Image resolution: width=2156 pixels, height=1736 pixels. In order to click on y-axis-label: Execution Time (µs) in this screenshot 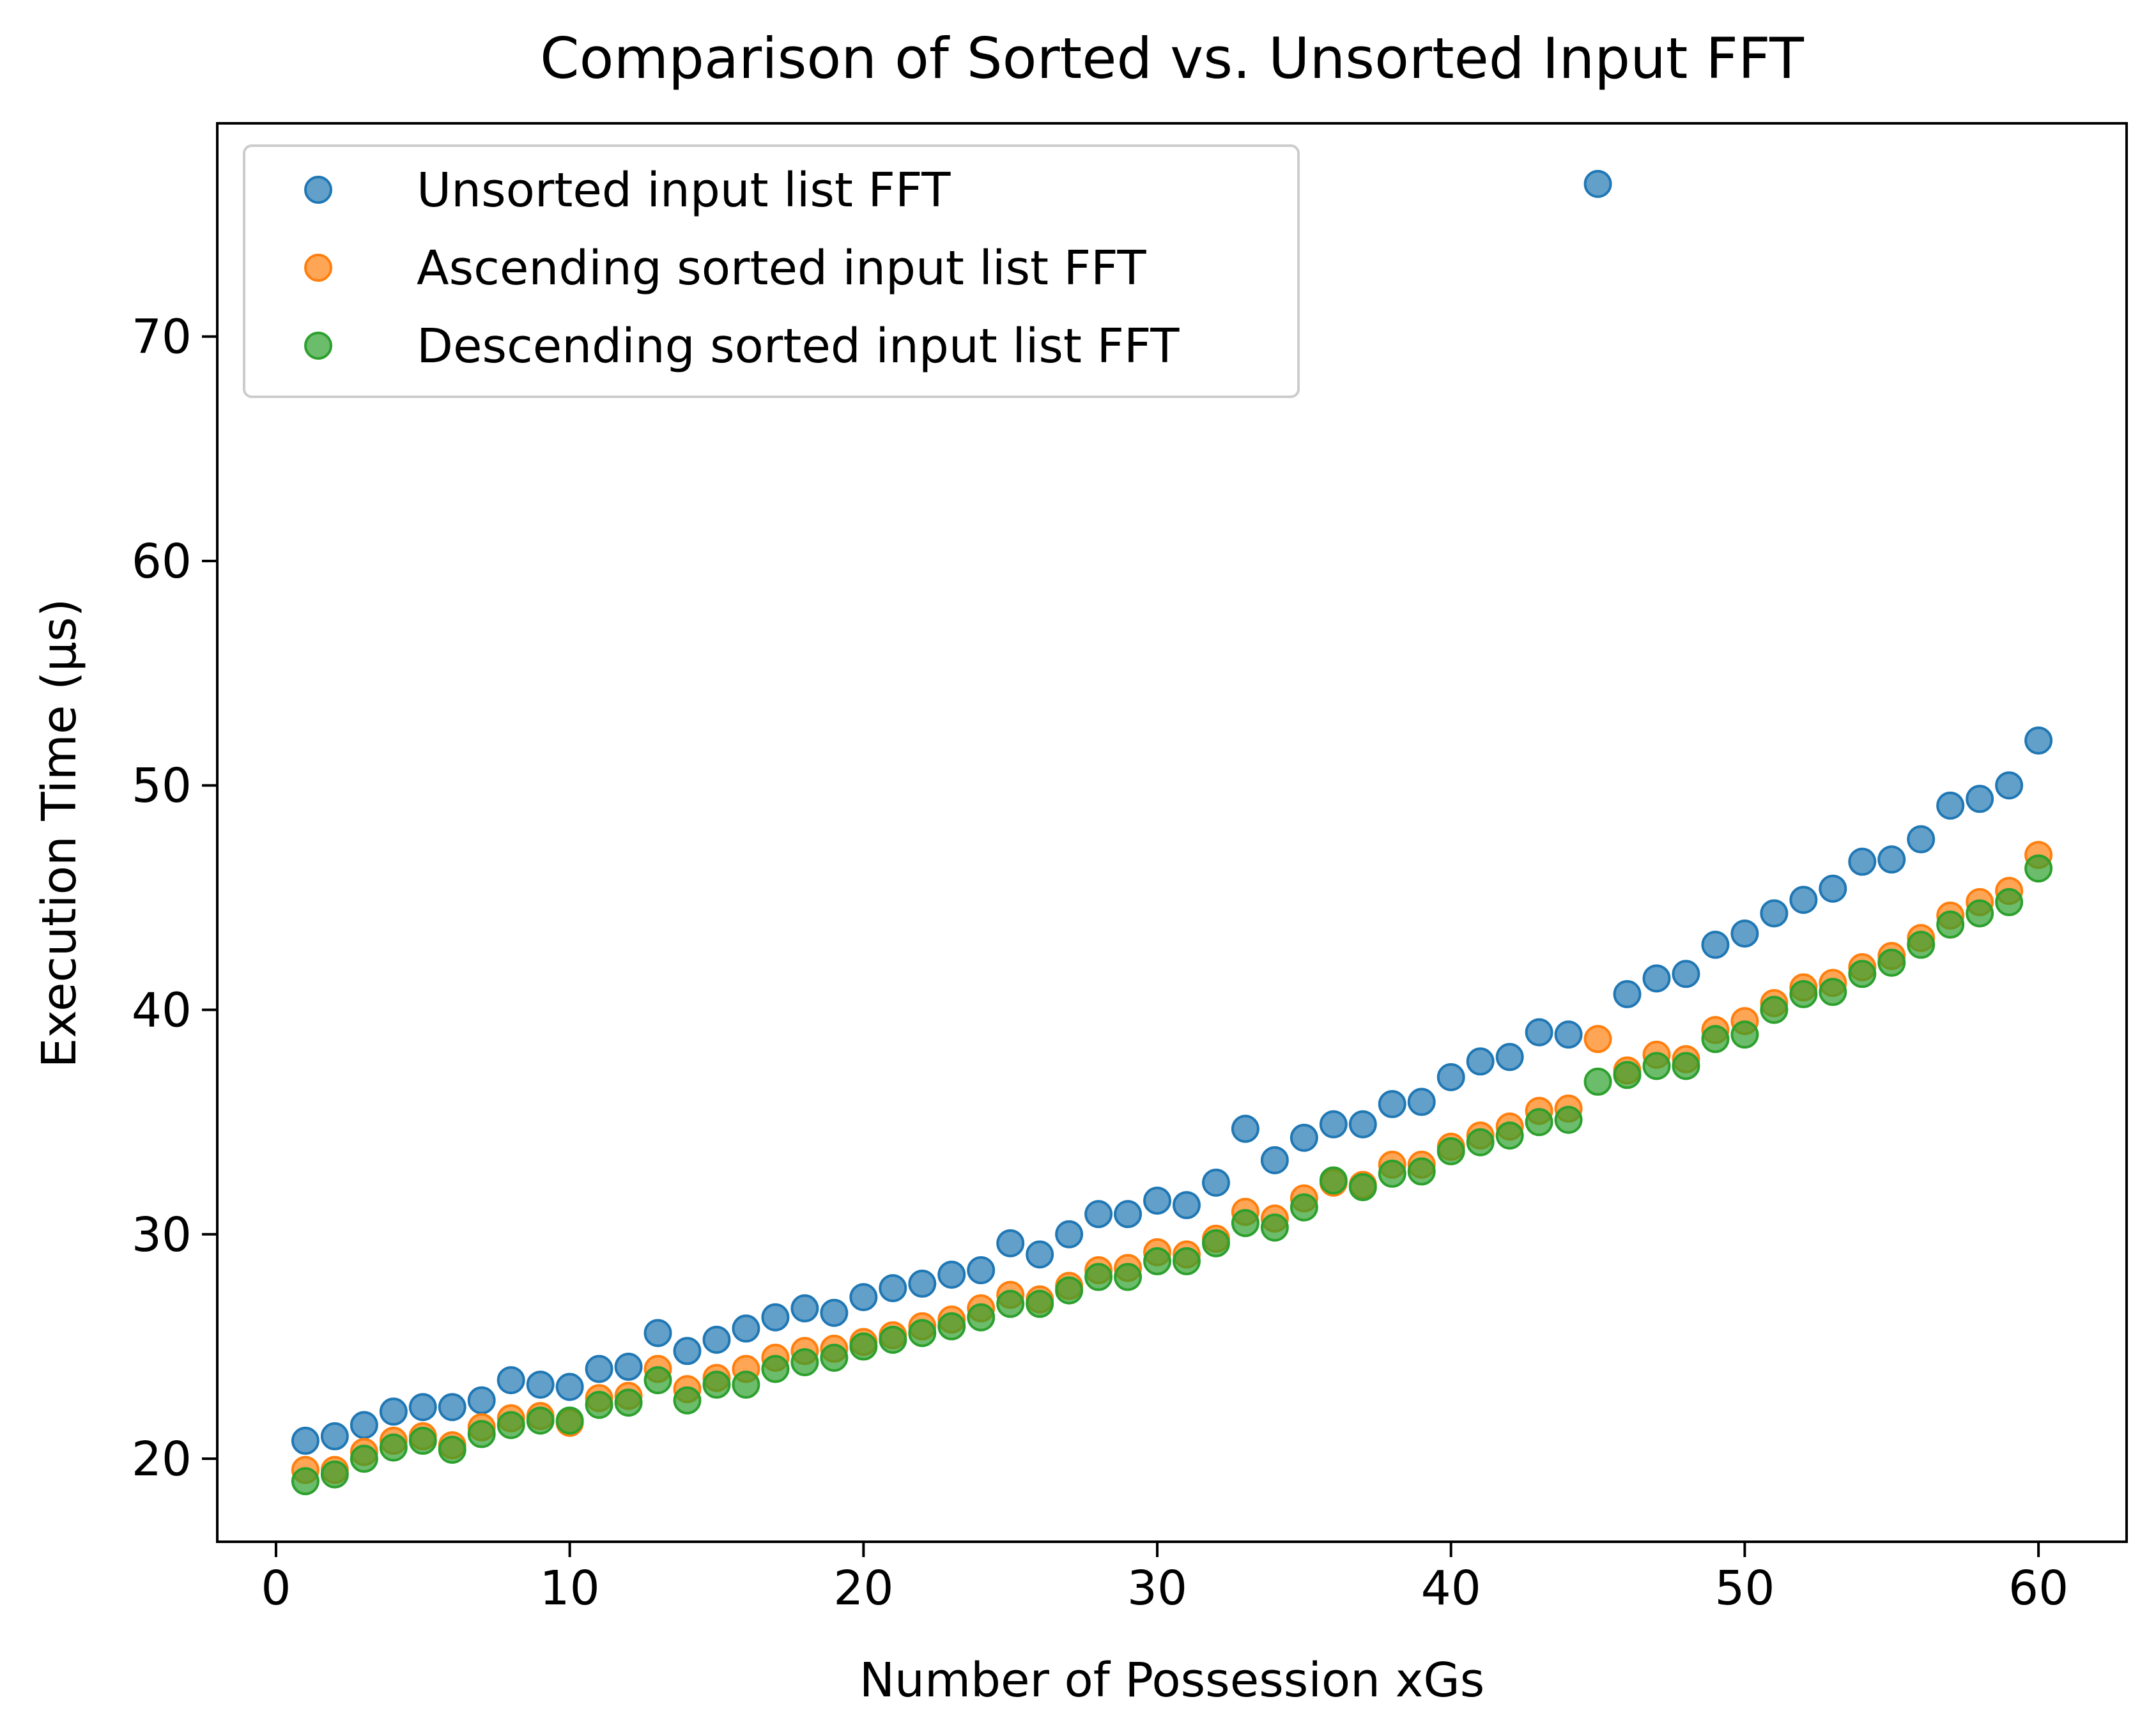, I will do `click(59, 833)`.